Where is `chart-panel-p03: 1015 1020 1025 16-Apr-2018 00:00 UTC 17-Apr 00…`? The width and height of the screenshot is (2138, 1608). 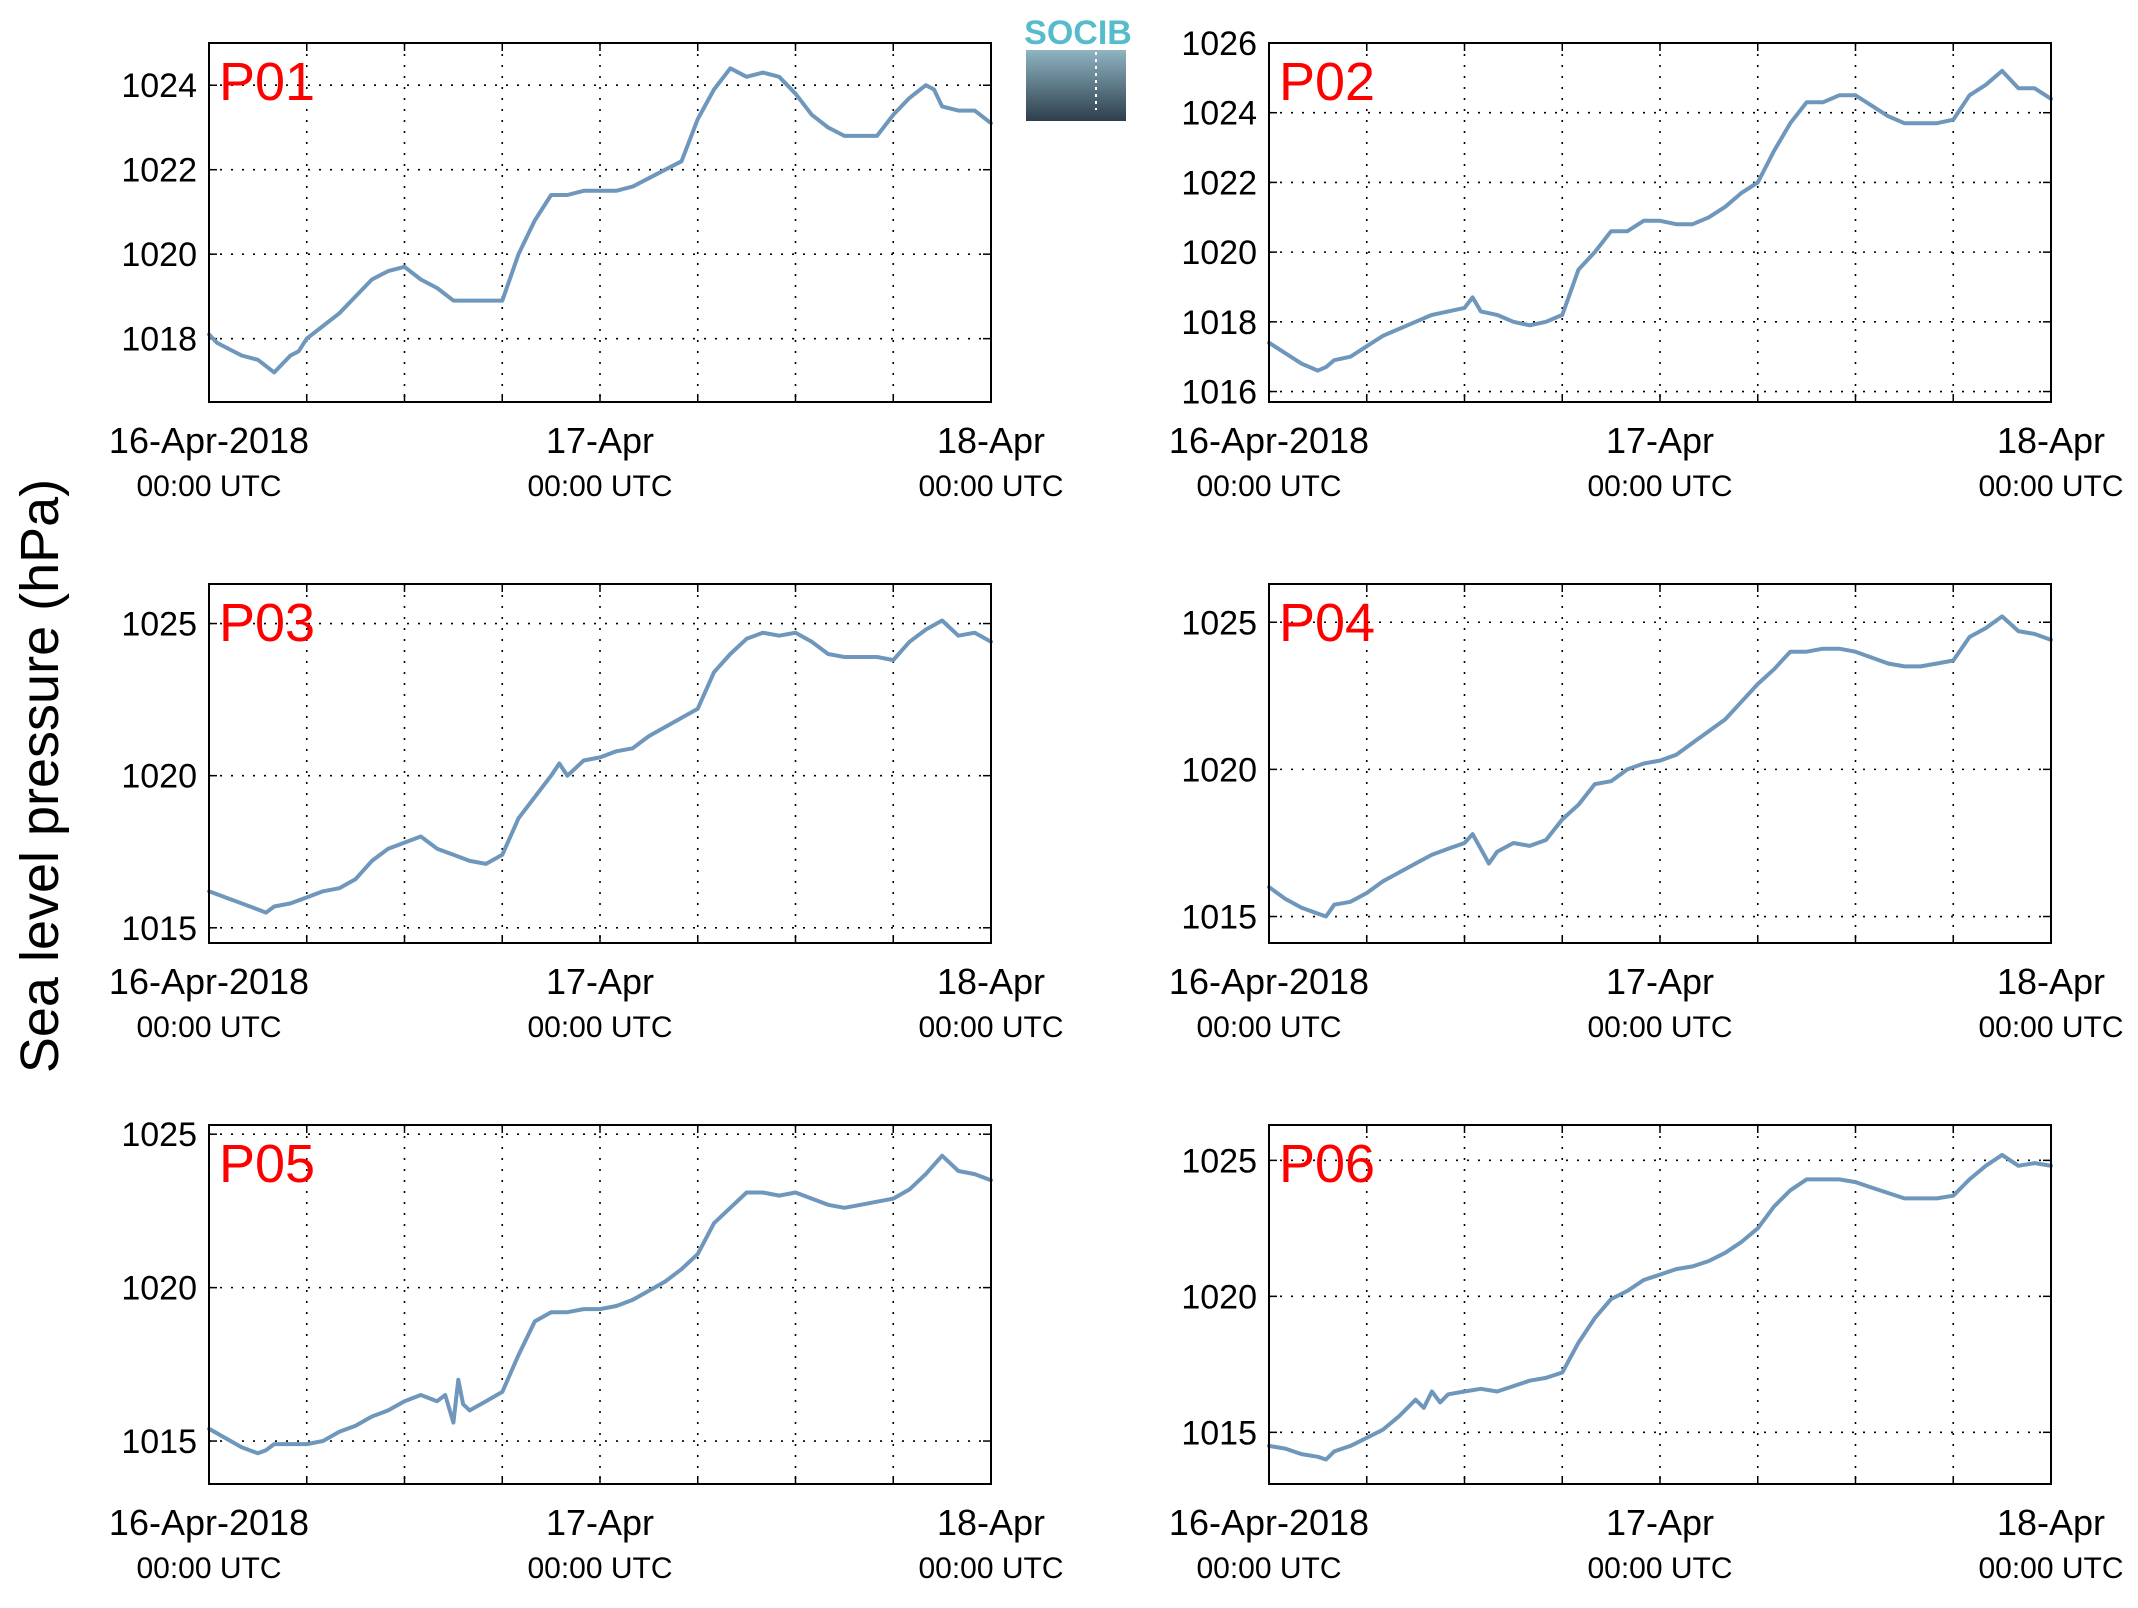 chart-panel-p03: 1015 1020 1025 16-Apr-2018 00:00 UTC 17-Apr 00… is located at coordinates (586, 813).